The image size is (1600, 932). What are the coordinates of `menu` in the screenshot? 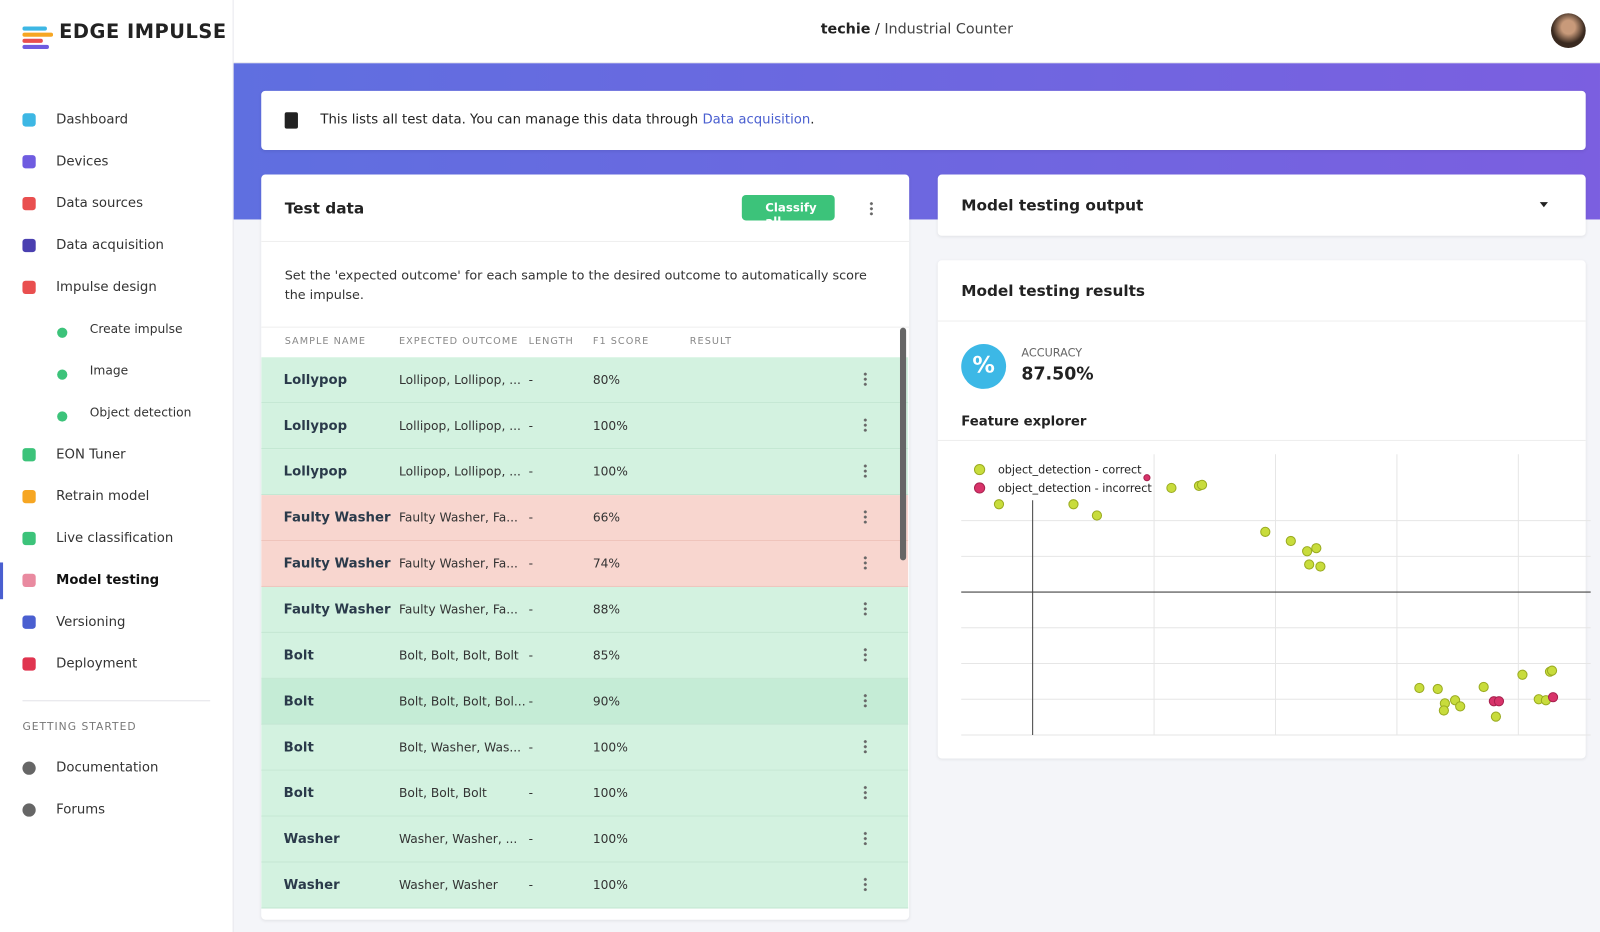 It's located at (871, 208).